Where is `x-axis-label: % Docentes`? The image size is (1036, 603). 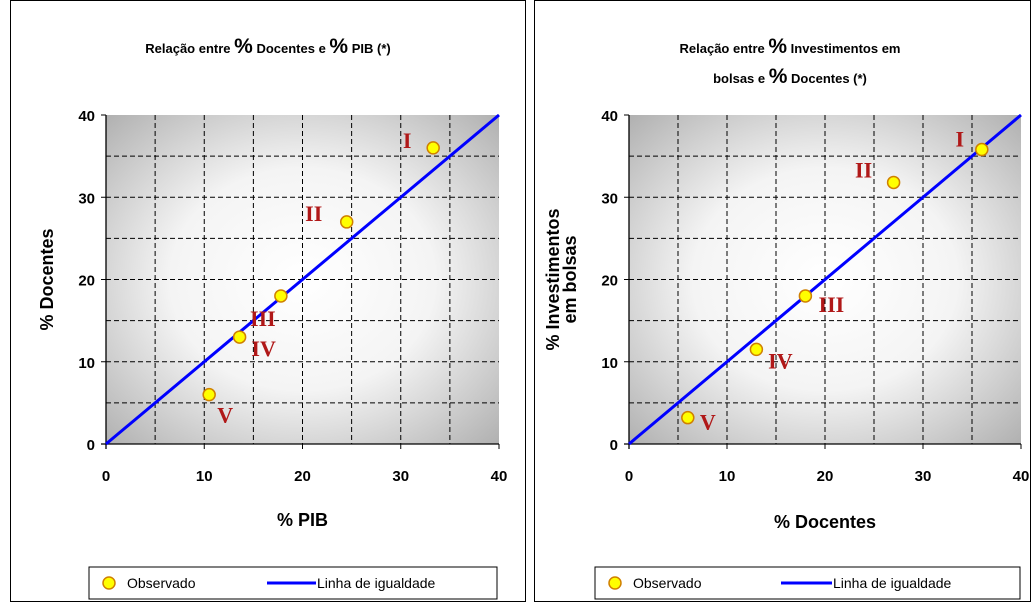 x-axis-label: % Docentes is located at coordinates (825, 522).